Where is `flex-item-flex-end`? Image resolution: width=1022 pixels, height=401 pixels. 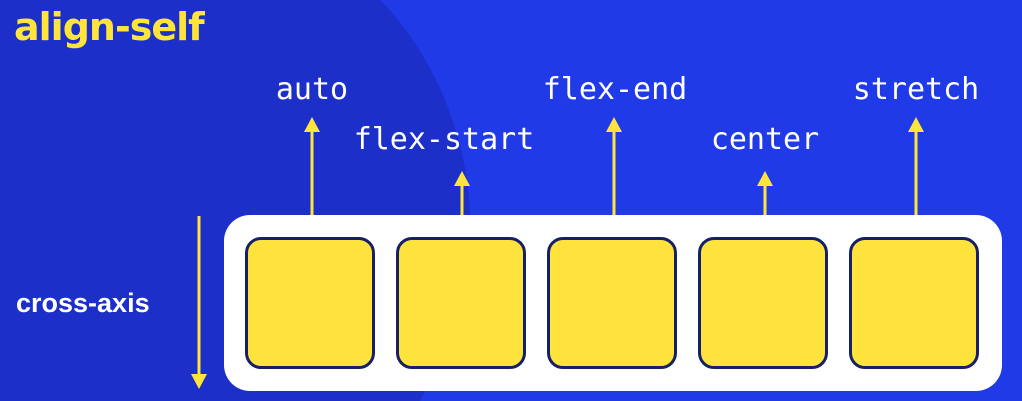 flex-item-flex-end is located at coordinates (612, 303).